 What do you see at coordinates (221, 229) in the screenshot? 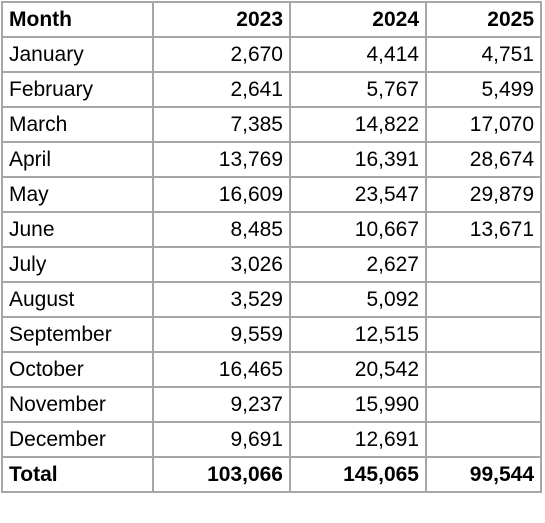
I see `cell-value: 8,485` at bounding box center [221, 229].